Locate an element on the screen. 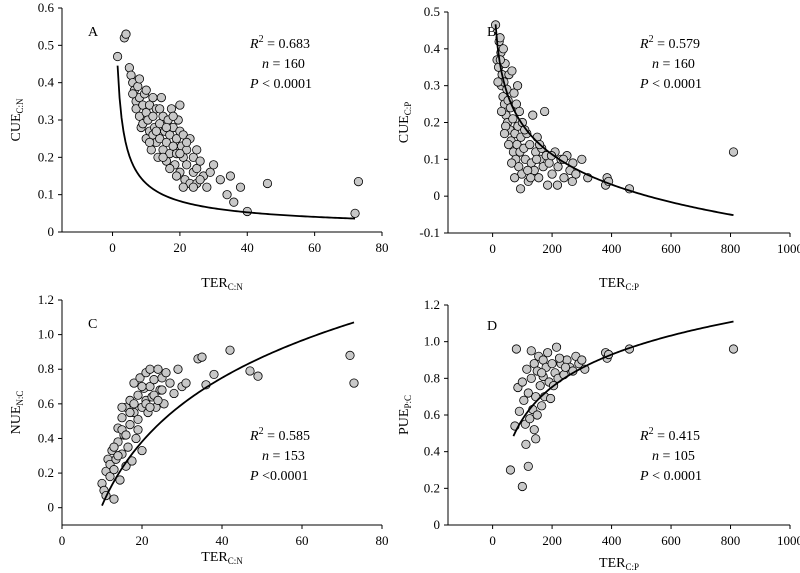  x-axis-label: TERC:N is located at coordinates (222, 284).